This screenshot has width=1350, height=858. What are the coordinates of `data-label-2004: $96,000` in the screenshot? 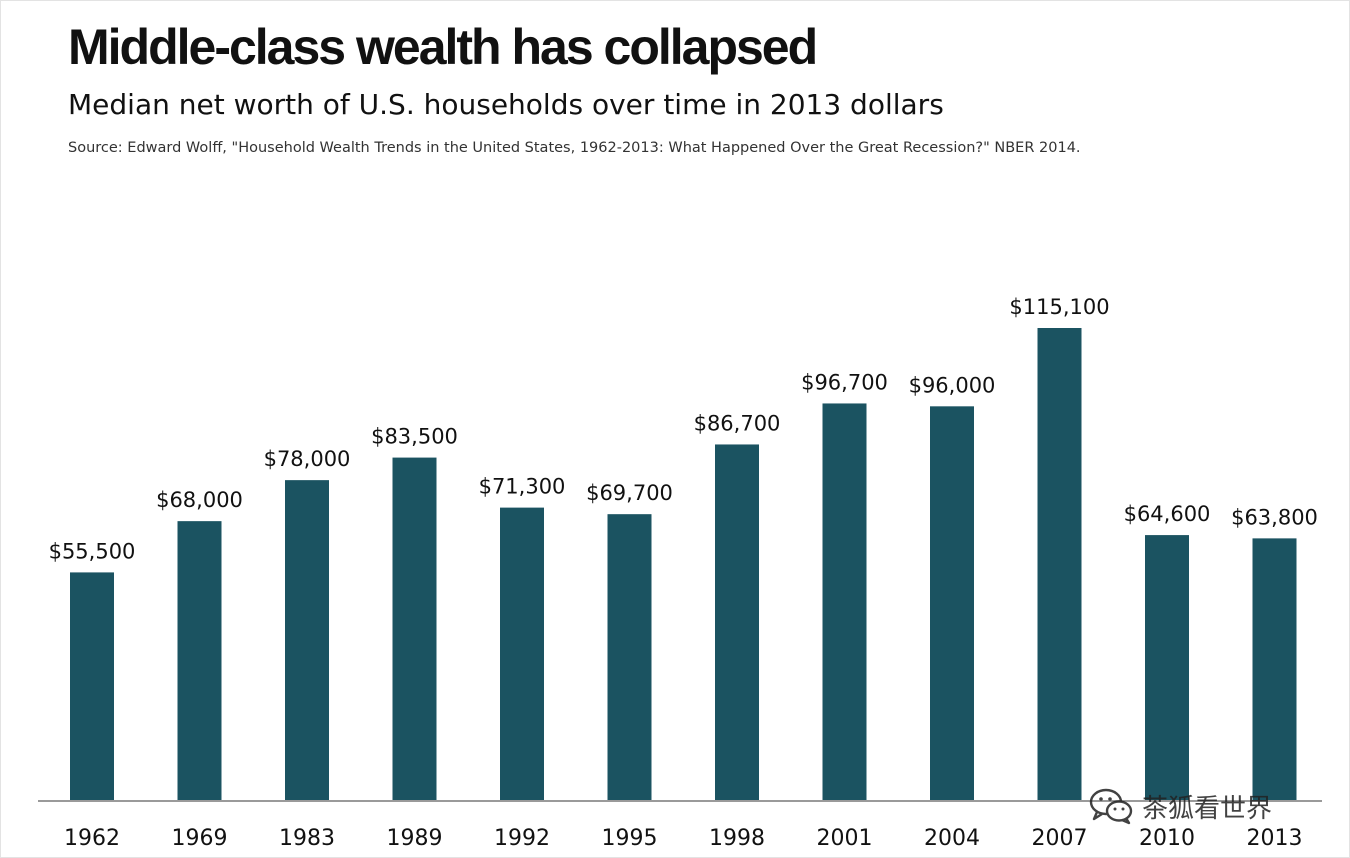 It's located at (952, 385).